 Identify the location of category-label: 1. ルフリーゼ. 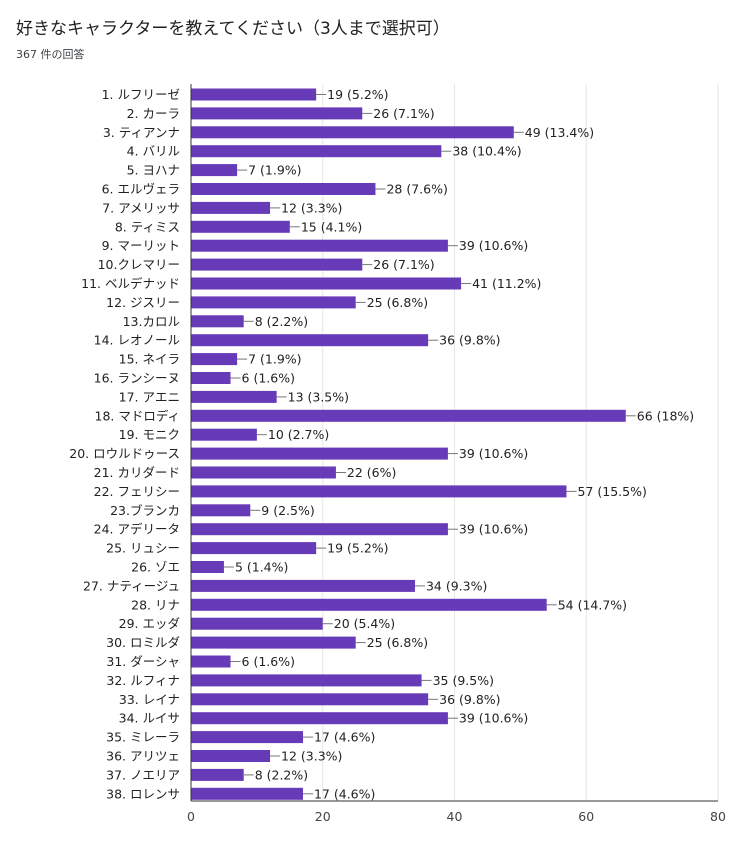
(141, 94).